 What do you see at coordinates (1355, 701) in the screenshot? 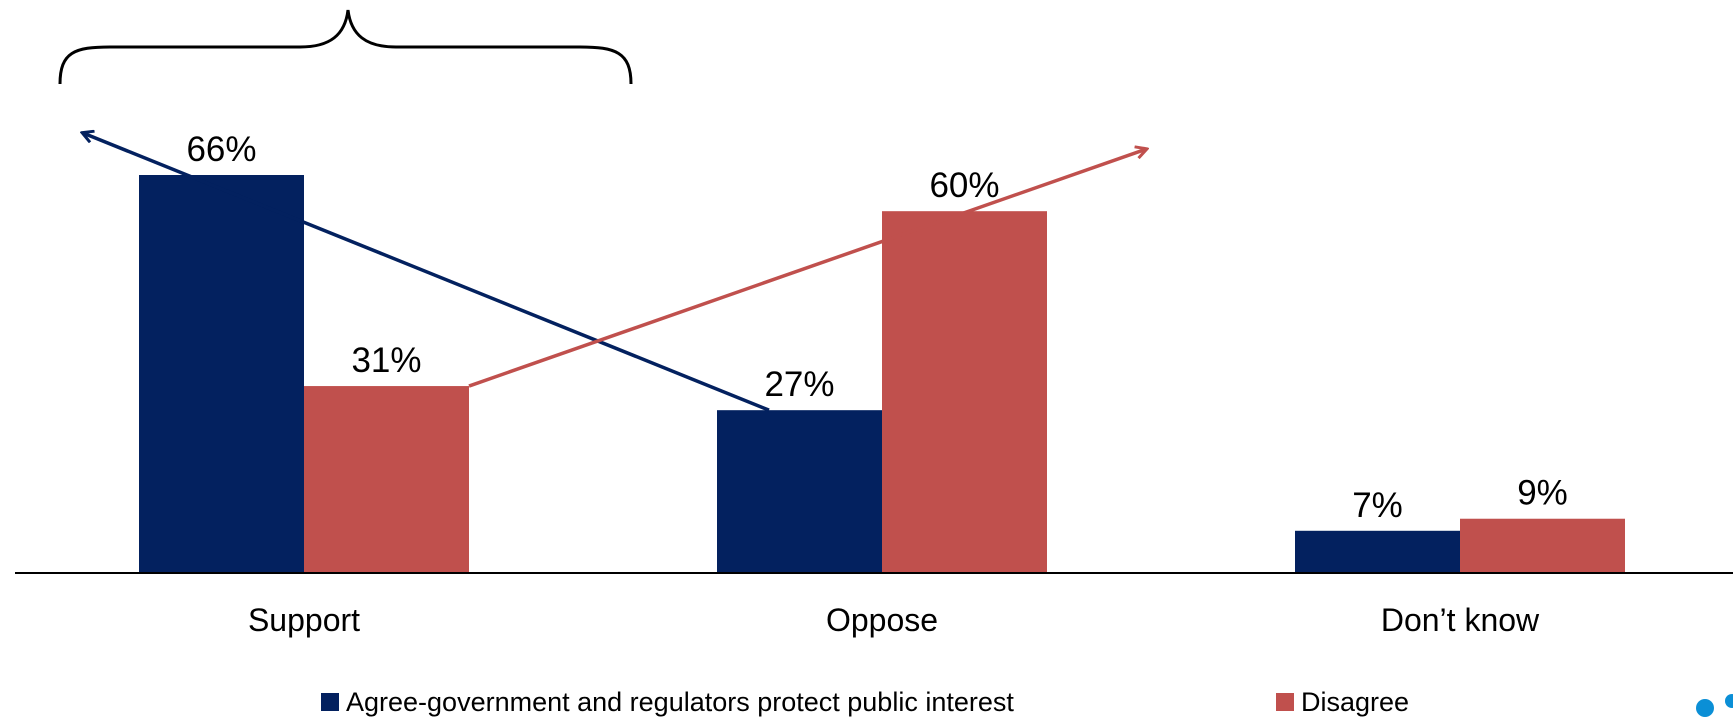
I see `legend-label-series-2: Disagree` at bounding box center [1355, 701].